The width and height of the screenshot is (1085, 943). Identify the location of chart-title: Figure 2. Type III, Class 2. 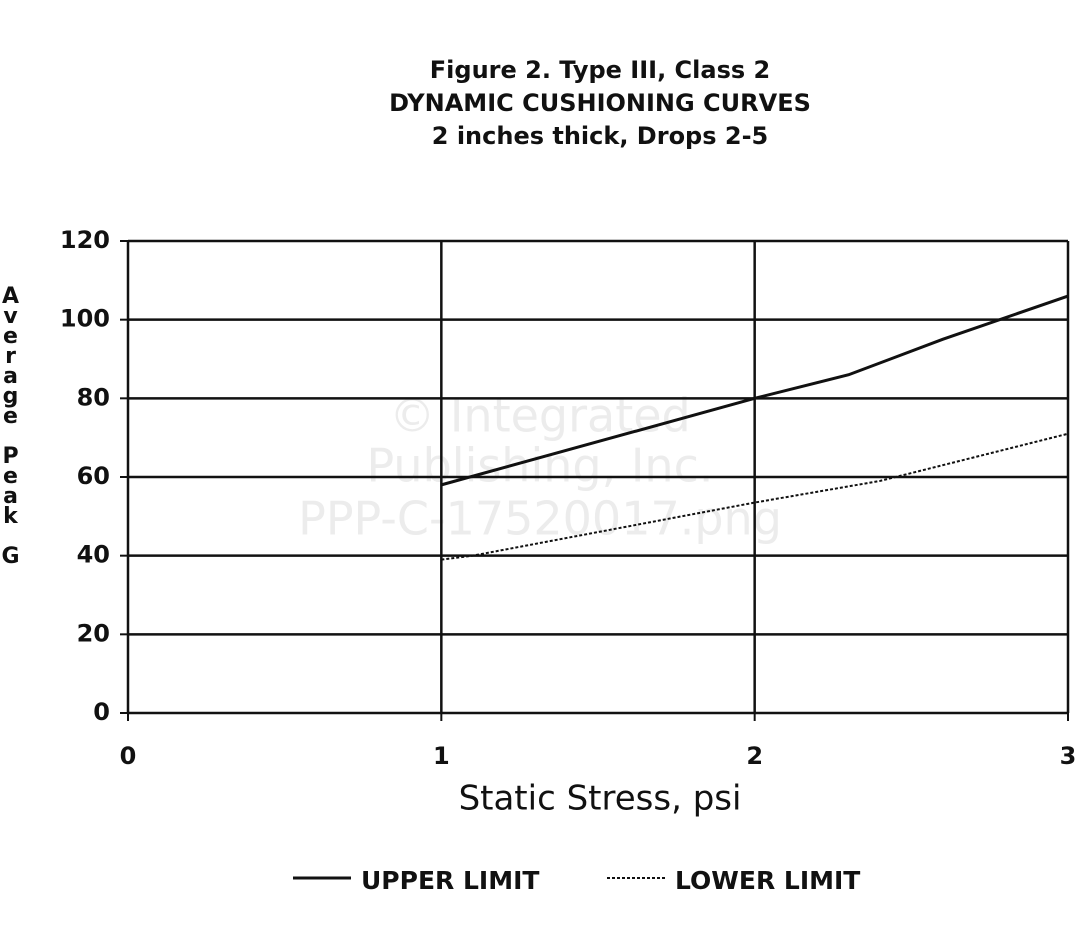
(600, 70).